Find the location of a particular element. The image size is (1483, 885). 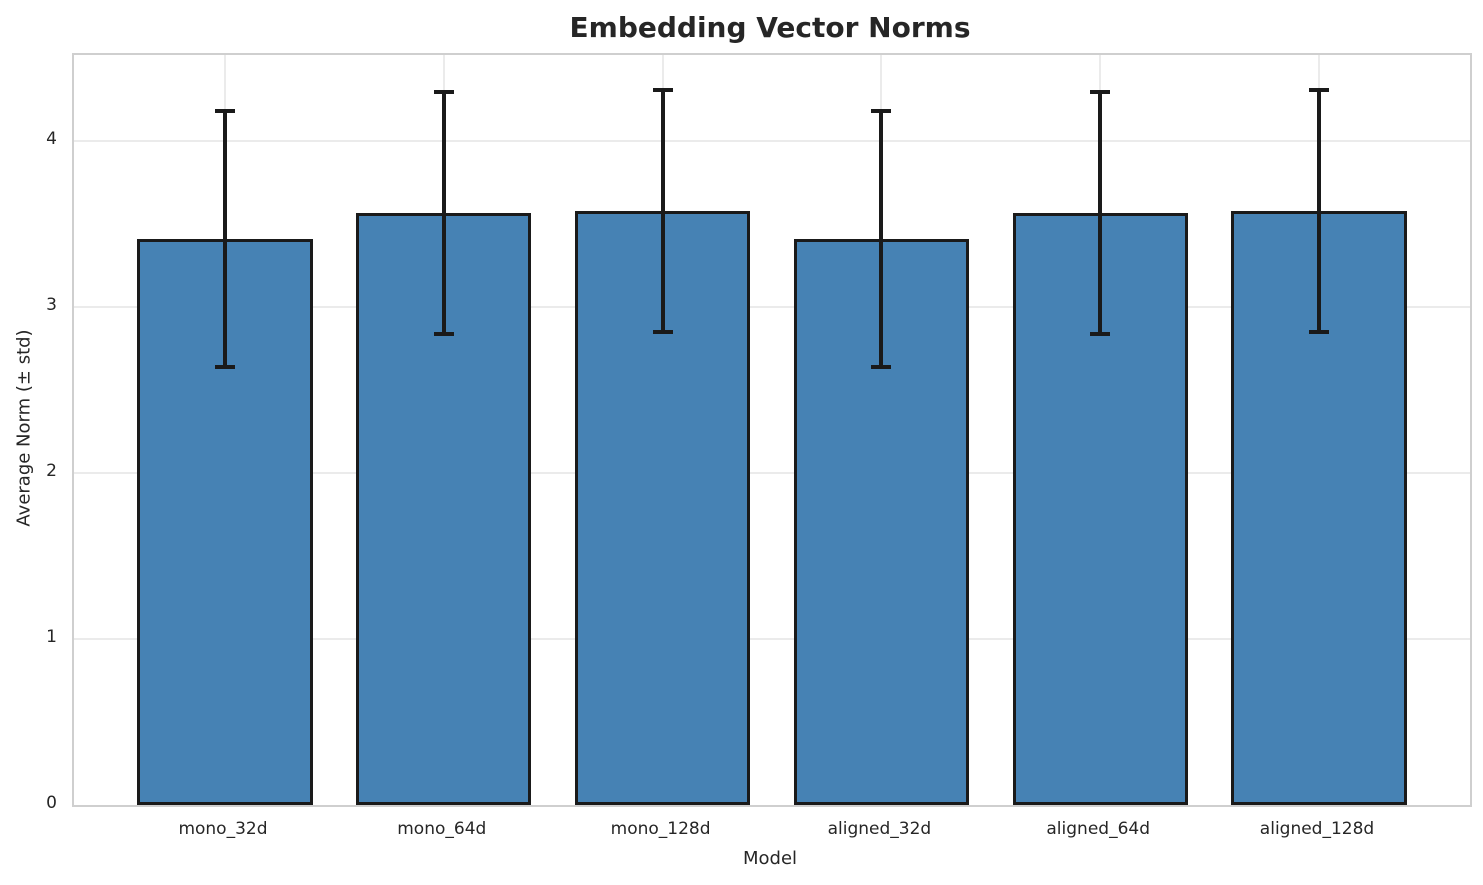

y-tick-label: 4 is located at coordinates (51, 139).